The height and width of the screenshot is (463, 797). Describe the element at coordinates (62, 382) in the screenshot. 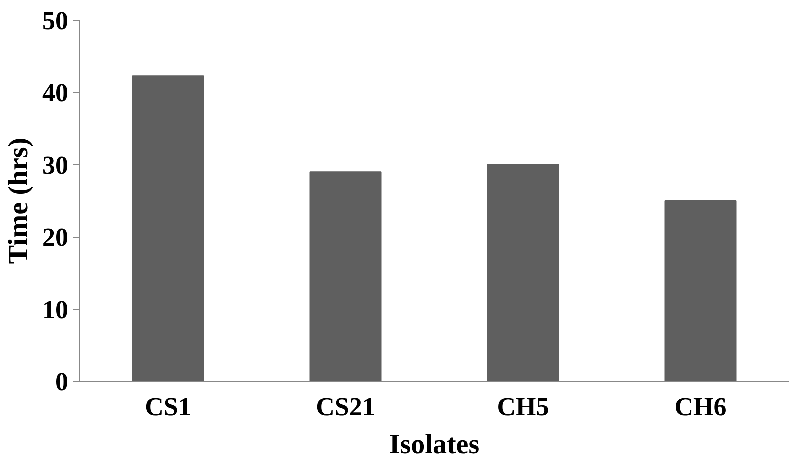

I see `y-tick-label: 0` at that location.